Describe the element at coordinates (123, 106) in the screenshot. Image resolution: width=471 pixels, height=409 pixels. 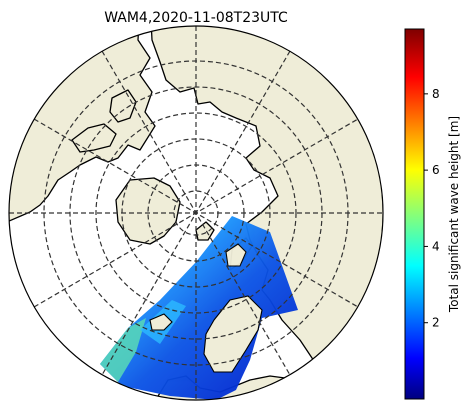
I see `land-baffin-island` at that location.